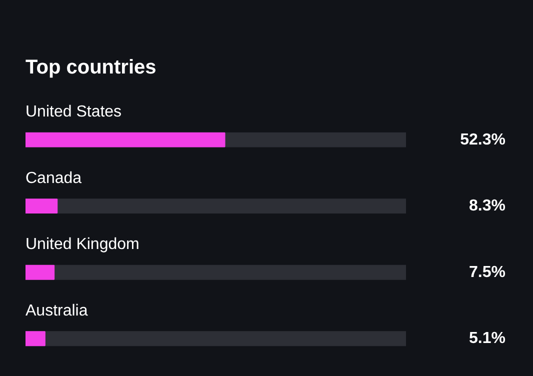 Image resolution: width=533 pixels, height=376 pixels. What do you see at coordinates (487, 272) in the screenshot?
I see `data-label: 7.5%` at bounding box center [487, 272].